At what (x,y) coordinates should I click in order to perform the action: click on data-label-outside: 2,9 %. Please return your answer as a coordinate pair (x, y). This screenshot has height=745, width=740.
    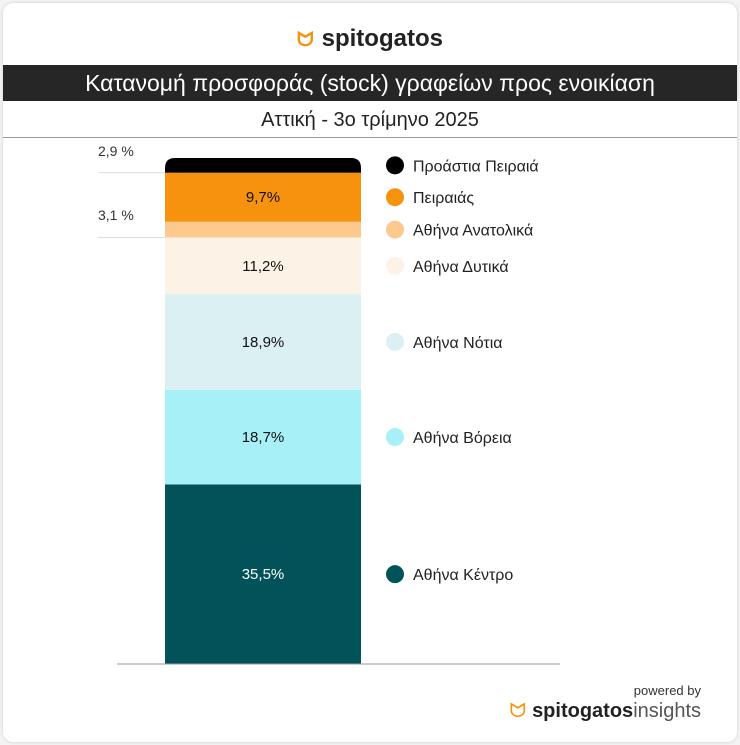
    Looking at the image, I should click on (116, 151).